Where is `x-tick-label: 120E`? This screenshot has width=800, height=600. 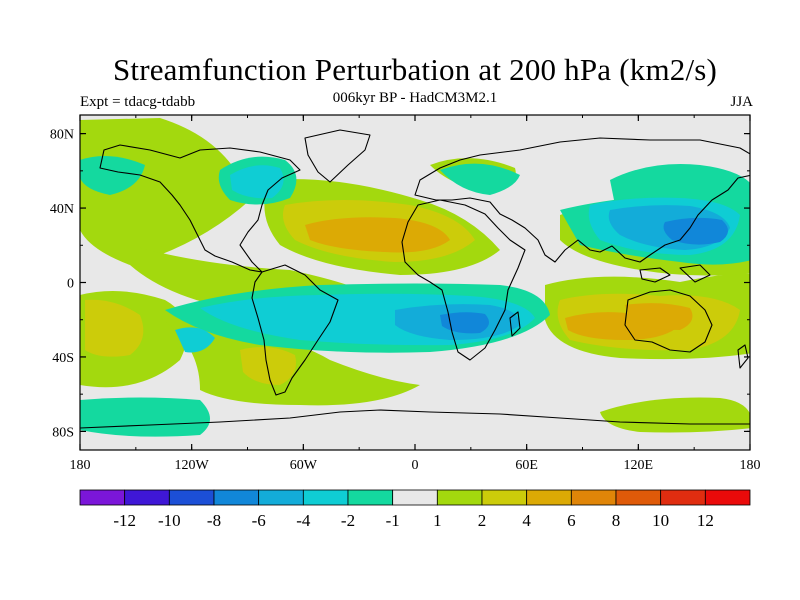 x-tick-label: 120E is located at coordinates (639, 465).